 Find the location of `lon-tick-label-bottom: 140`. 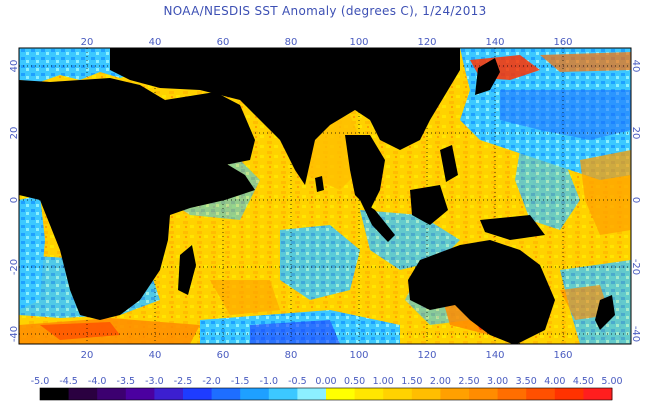

lon-tick-label-bottom: 140 is located at coordinates (494, 355).